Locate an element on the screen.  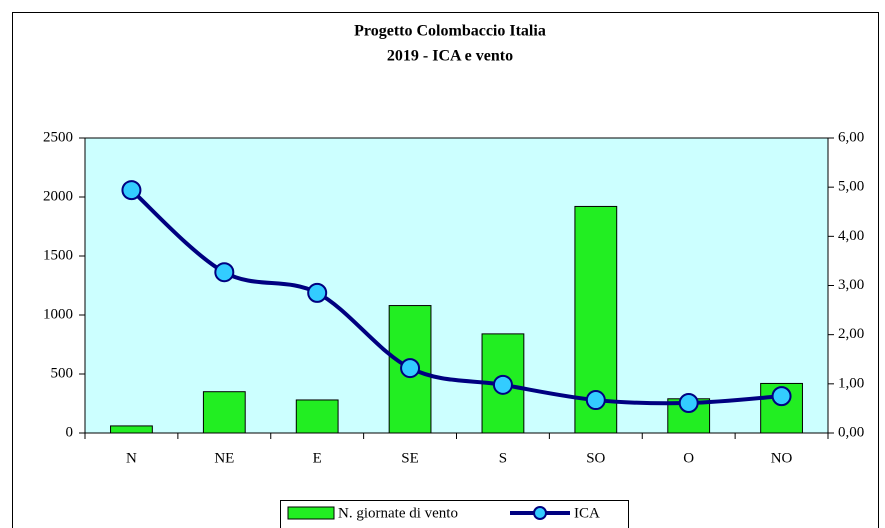
y-tick-label: 2500 is located at coordinates (58, 137).